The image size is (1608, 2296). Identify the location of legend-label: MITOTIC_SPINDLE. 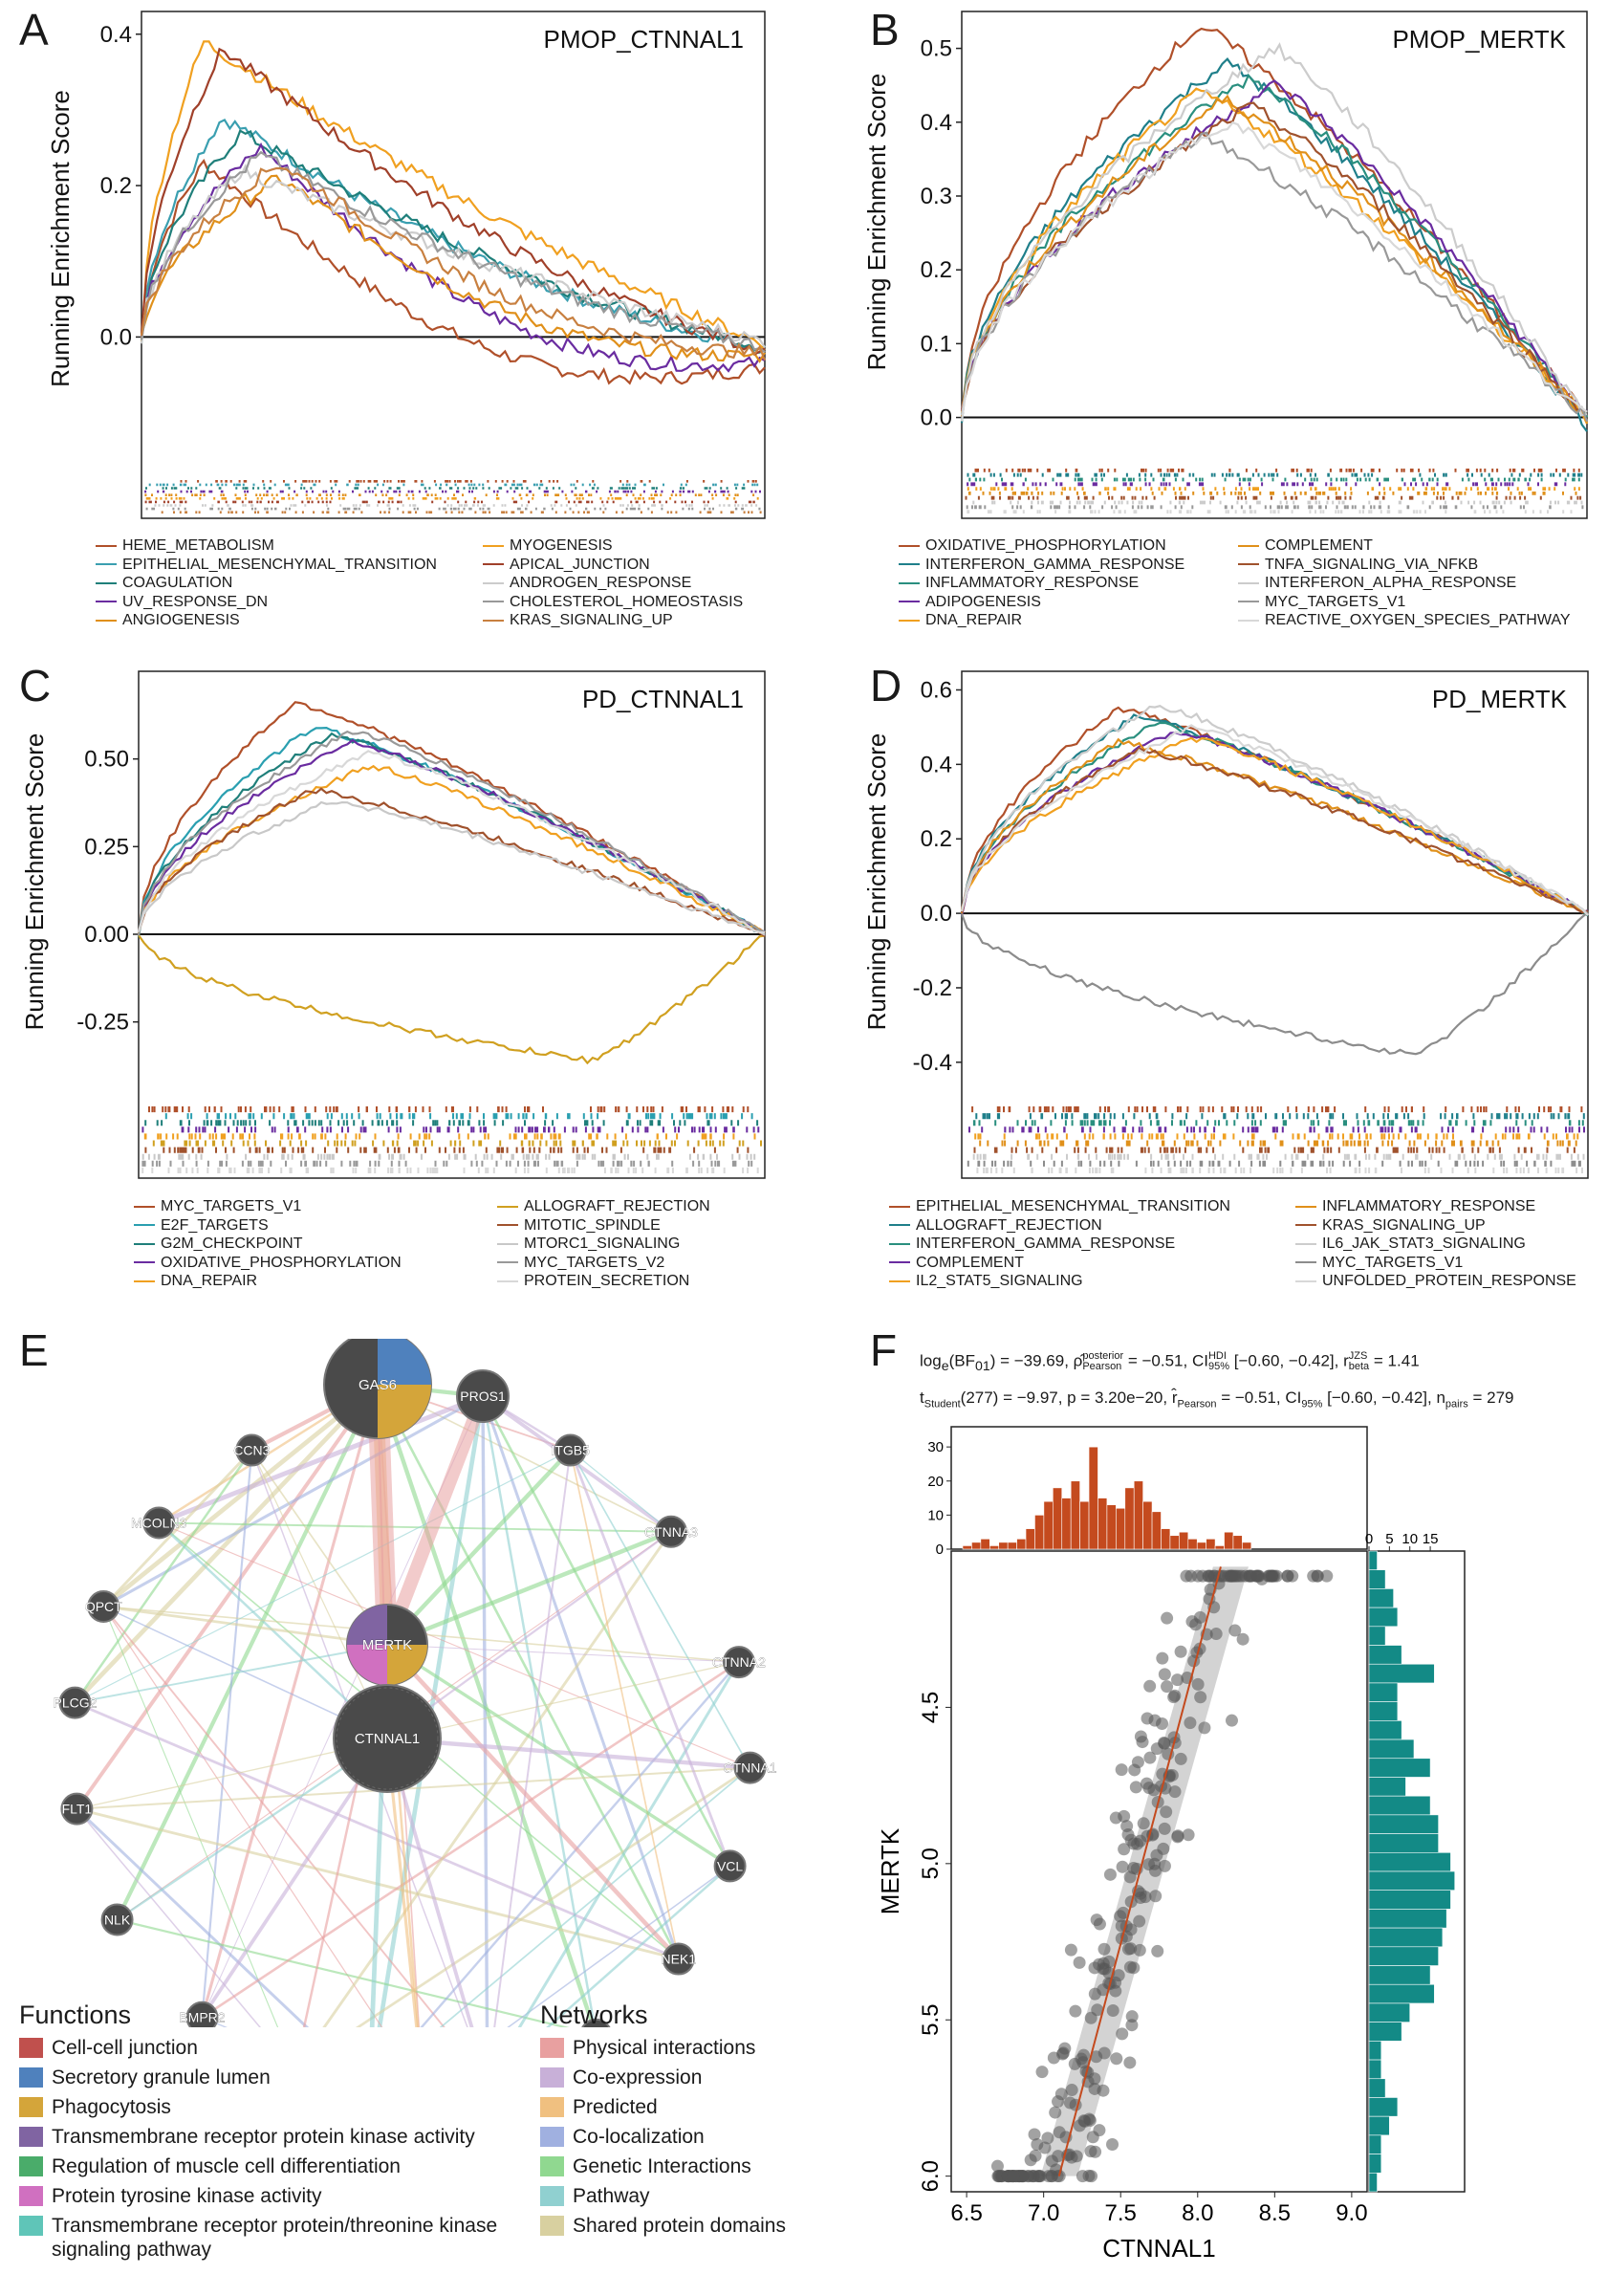
(592, 1225).